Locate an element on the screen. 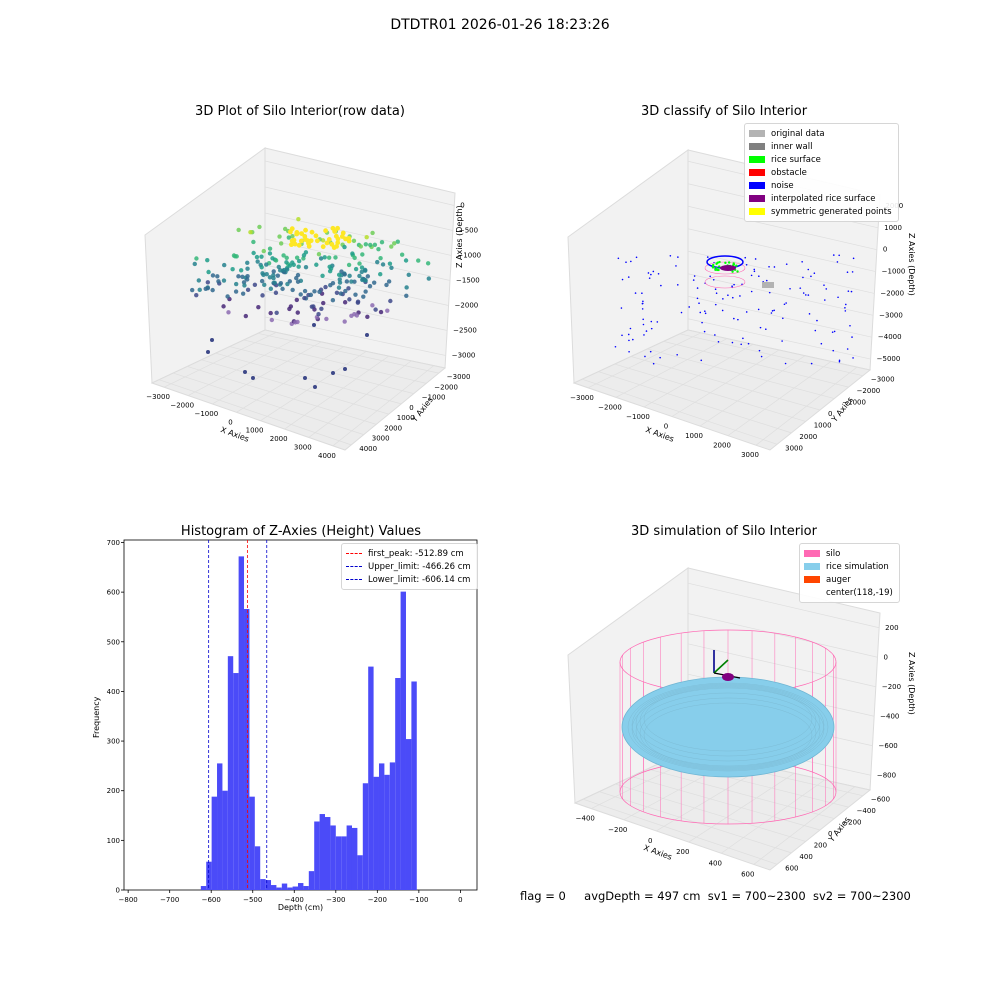 The image size is (1000, 1000). figure-title: DTDTR01 2026-01-26 18:23:26 is located at coordinates (500, 25).